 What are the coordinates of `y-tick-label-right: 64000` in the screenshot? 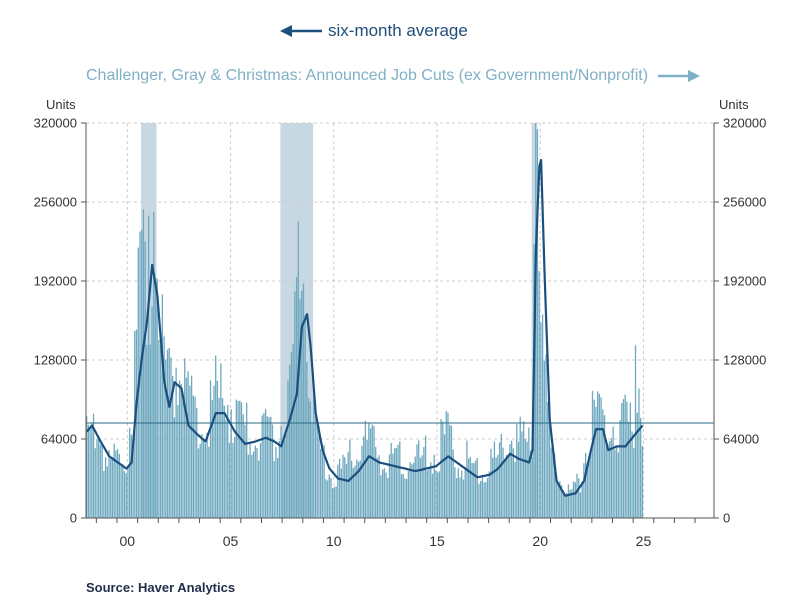 It's located at (741, 439).